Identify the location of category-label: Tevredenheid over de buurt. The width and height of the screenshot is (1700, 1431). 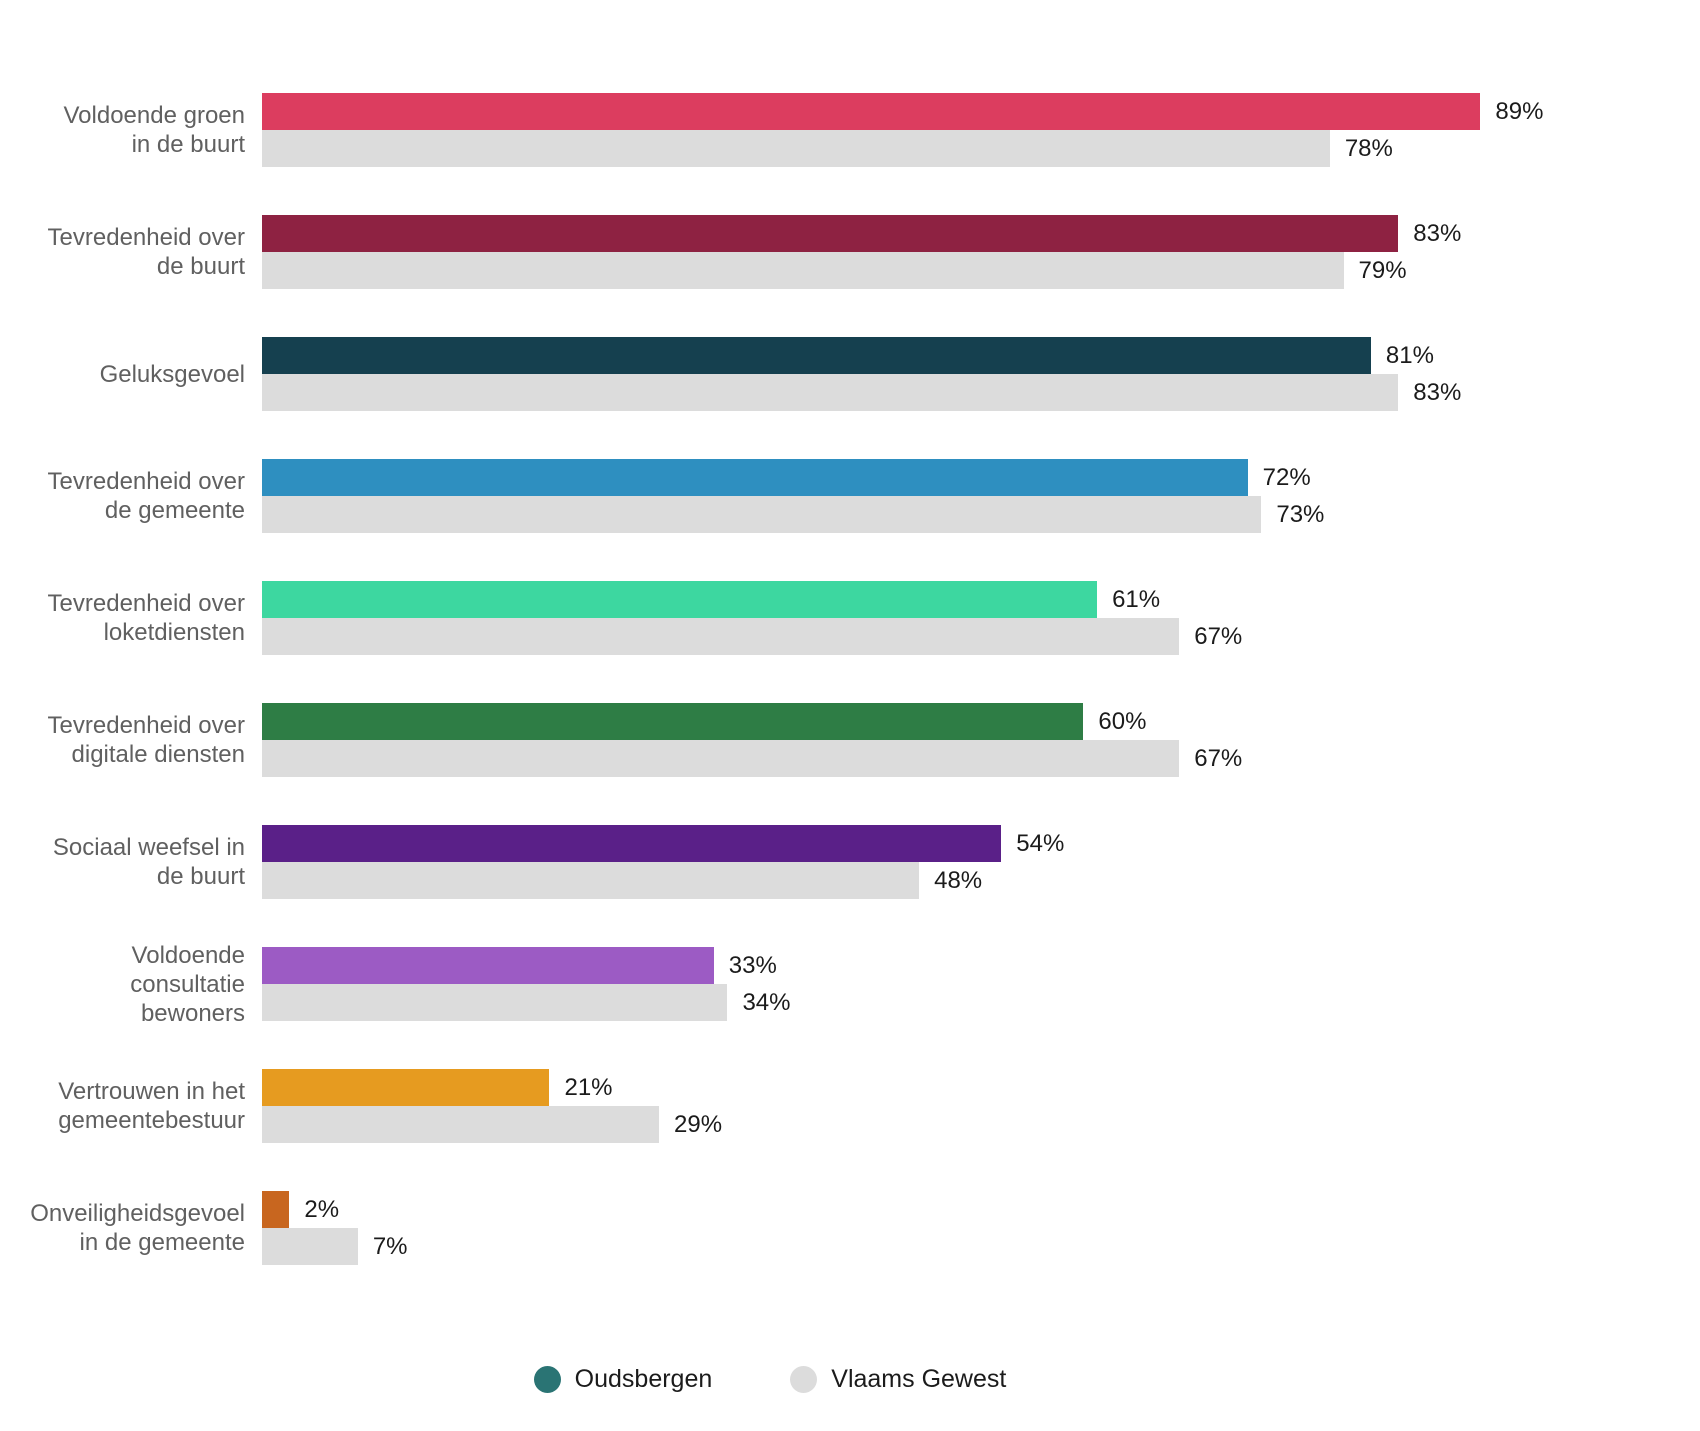
(146, 252).